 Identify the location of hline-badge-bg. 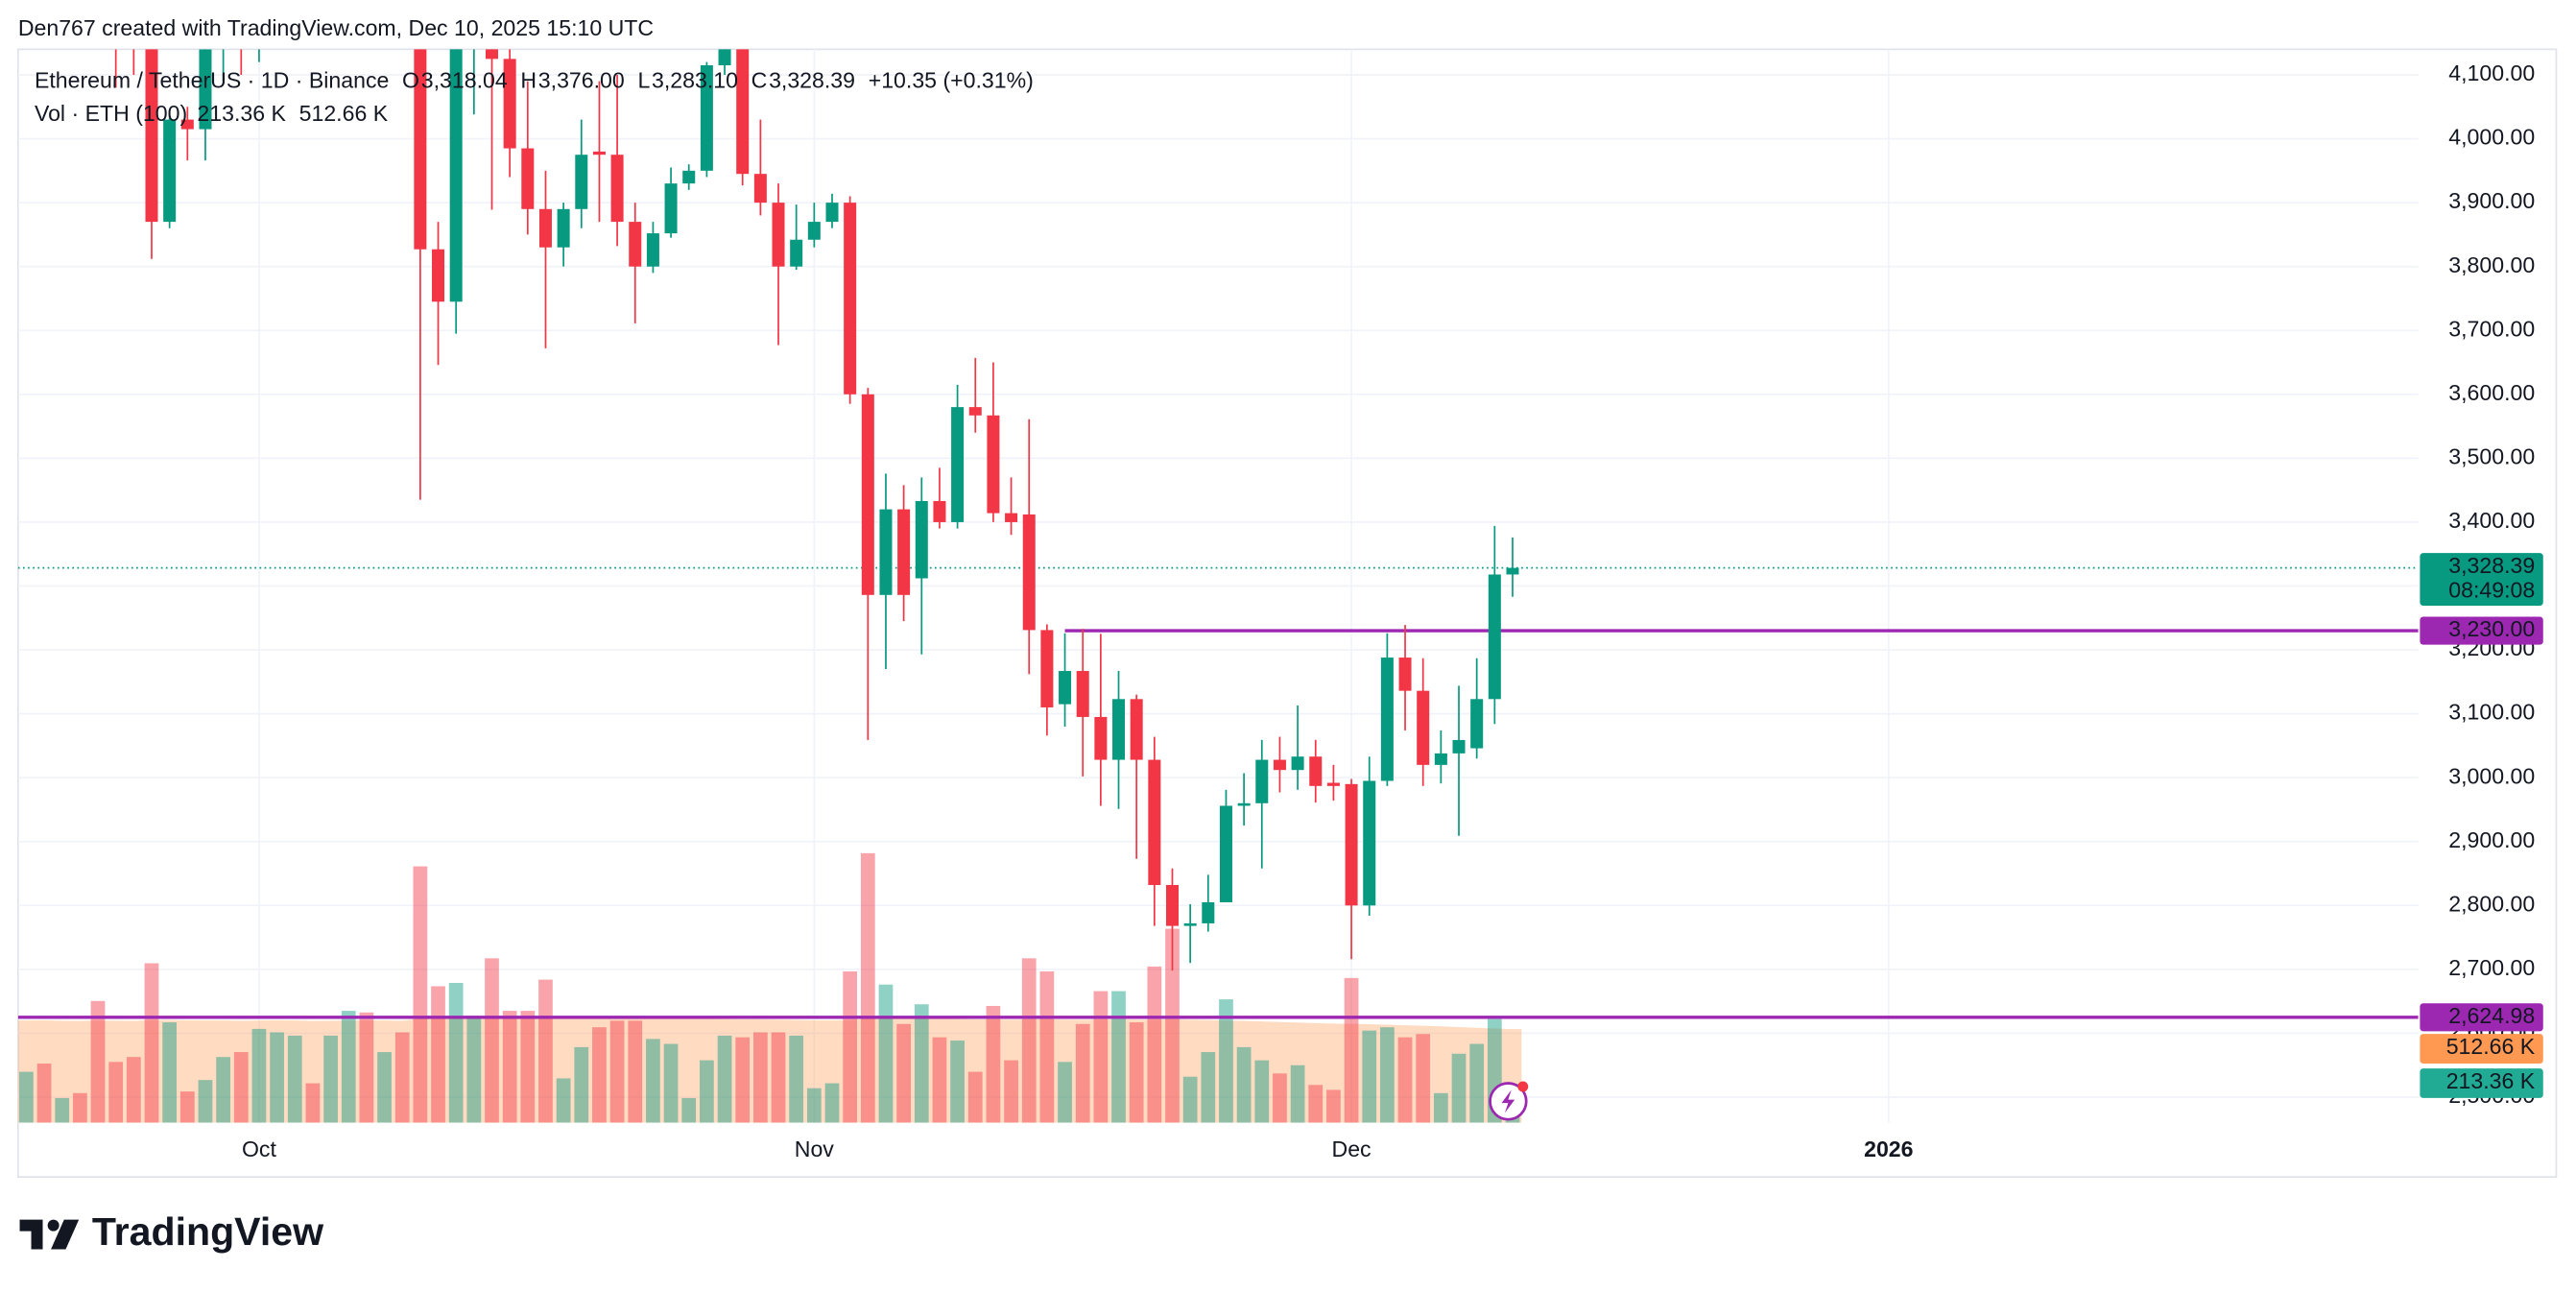
(2481, 631).